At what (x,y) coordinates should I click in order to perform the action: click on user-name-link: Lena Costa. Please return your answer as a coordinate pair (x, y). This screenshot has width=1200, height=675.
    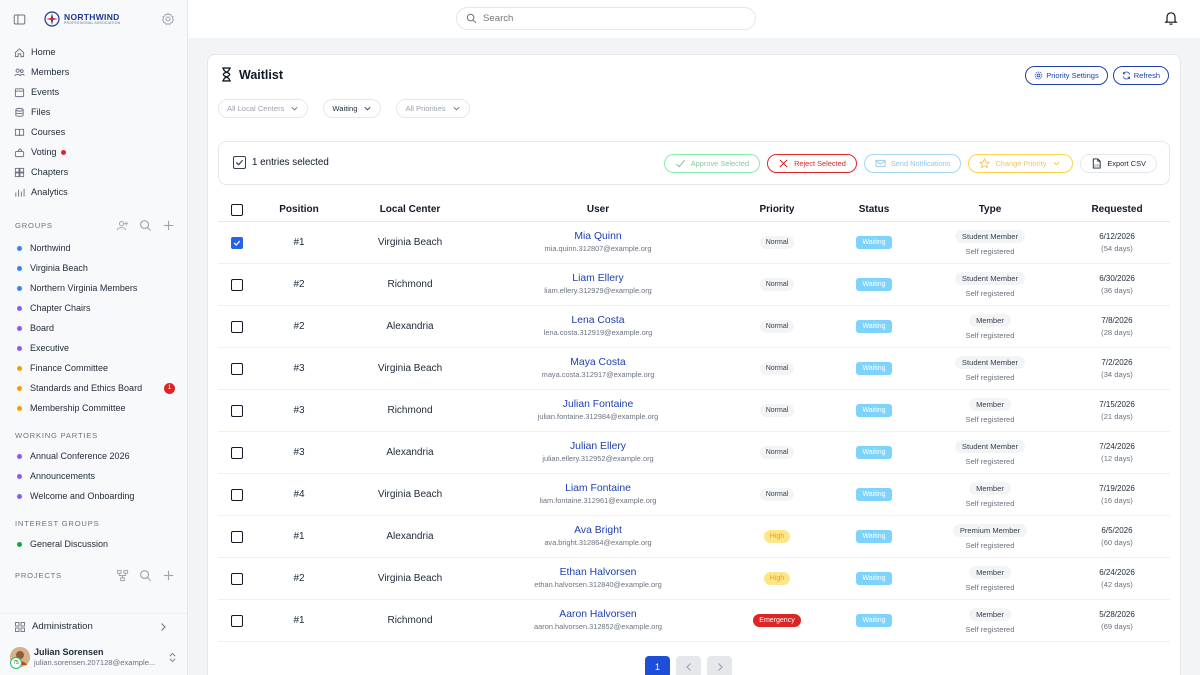
    Looking at the image, I should click on (598, 321).